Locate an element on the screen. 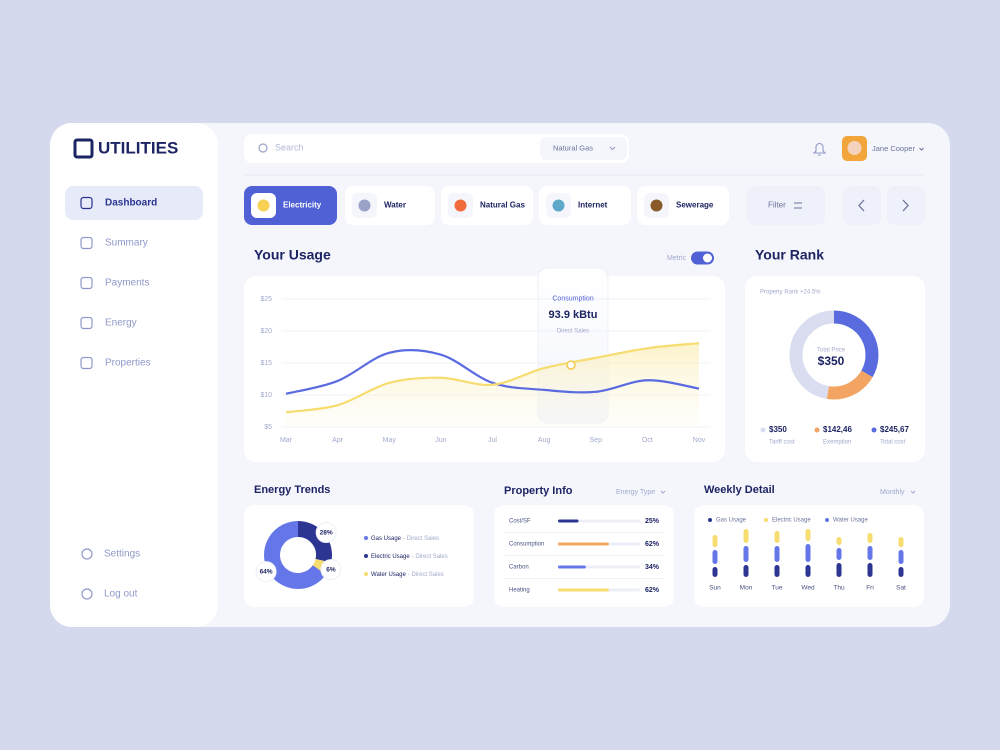  legend-value: $245,67 is located at coordinates (894, 429).